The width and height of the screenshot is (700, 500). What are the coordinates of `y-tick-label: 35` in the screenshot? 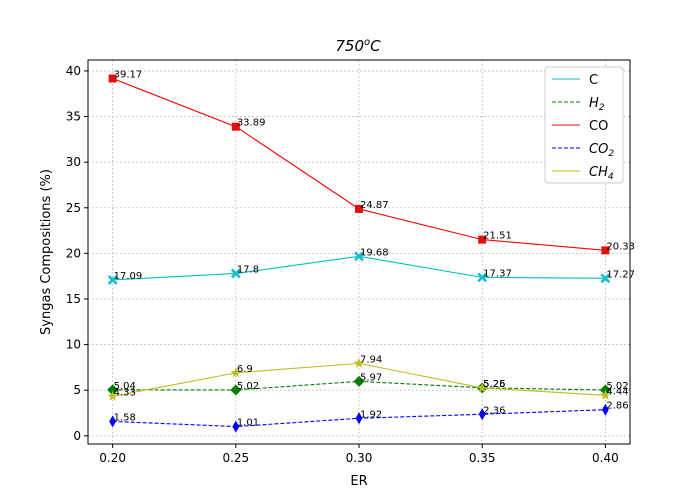 It's located at (73, 117).